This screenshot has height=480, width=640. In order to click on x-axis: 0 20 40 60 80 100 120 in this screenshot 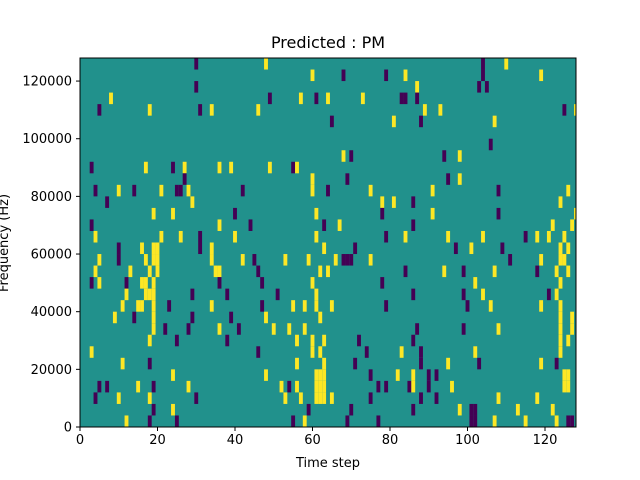, I will do `click(316, 437)`.